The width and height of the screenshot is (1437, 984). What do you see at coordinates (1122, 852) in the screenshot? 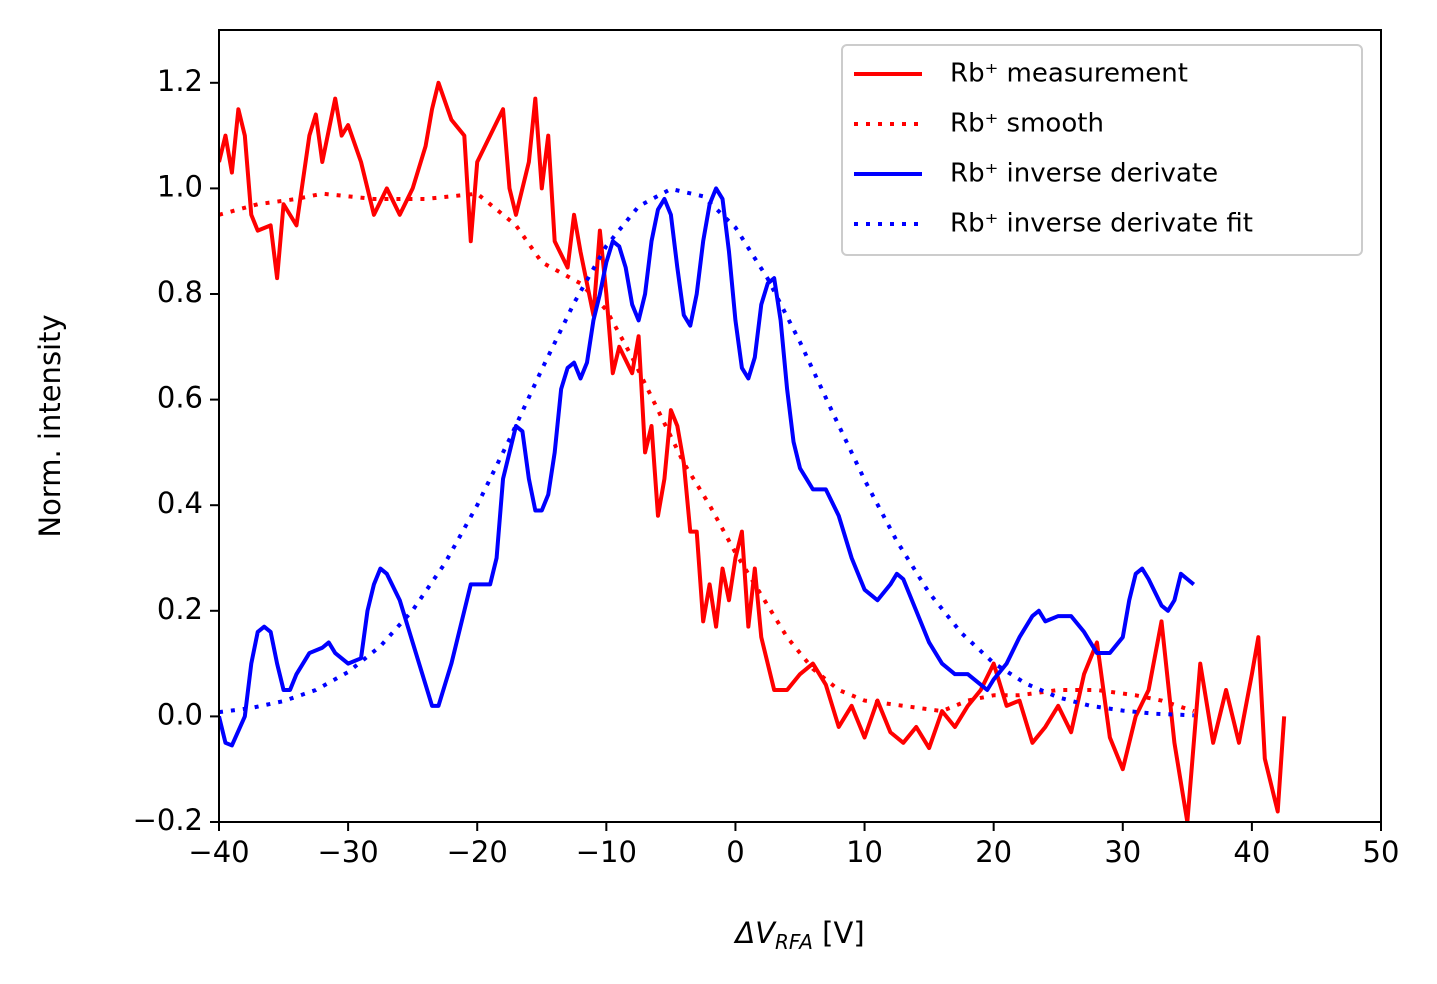
I see `x-tick-label: 30` at bounding box center [1122, 852].